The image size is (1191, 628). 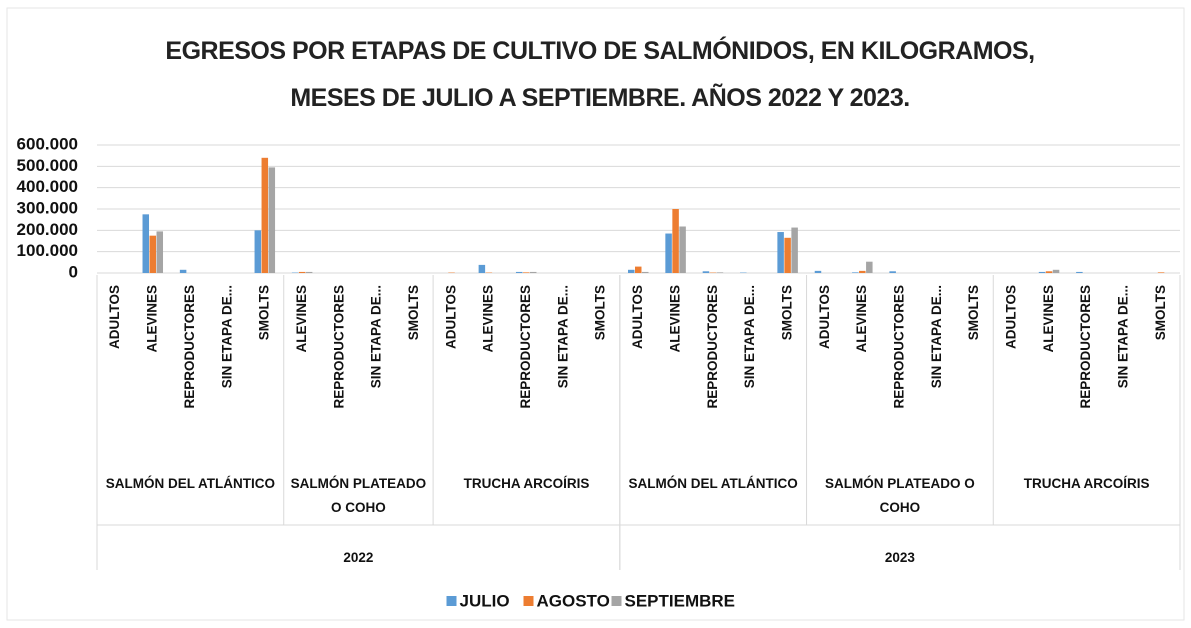 What do you see at coordinates (47, 186) in the screenshot?
I see `y-tick-label: 400.000` at bounding box center [47, 186].